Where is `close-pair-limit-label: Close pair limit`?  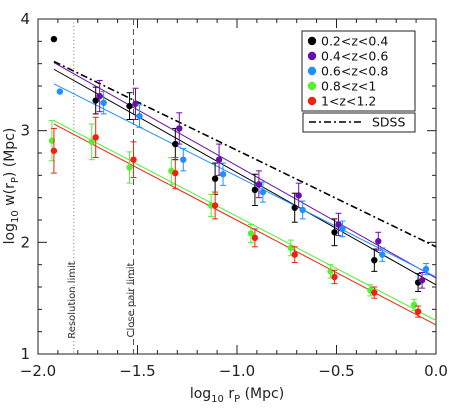
close-pair-limit-label: Close pair limit is located at coordinates (131, 299).